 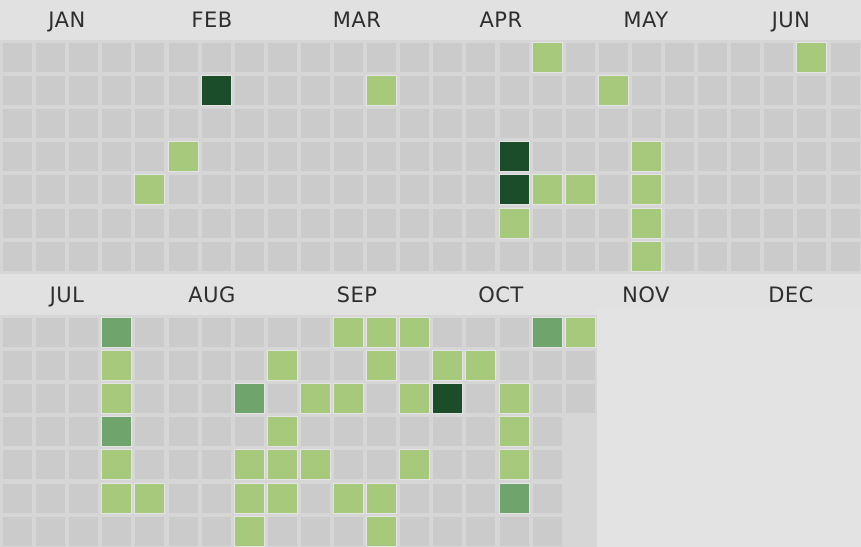 I want to click on month-label-mar: MAR, so click(x=357, y=20).